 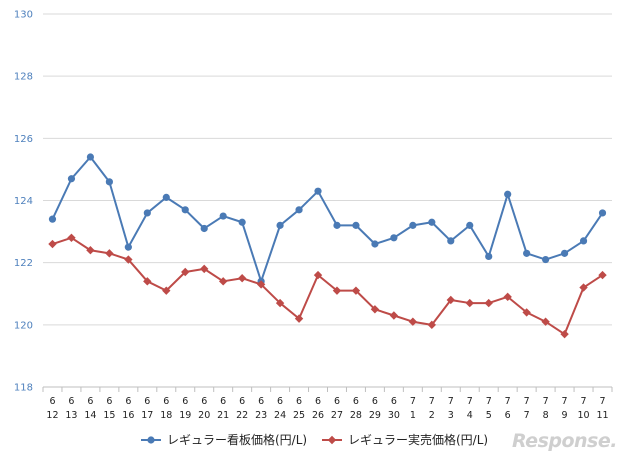 What do you see at coordinates (52, 415) in the screenshot?
I see `x-tick-label-day: 12` at bounding box center [52, 415].